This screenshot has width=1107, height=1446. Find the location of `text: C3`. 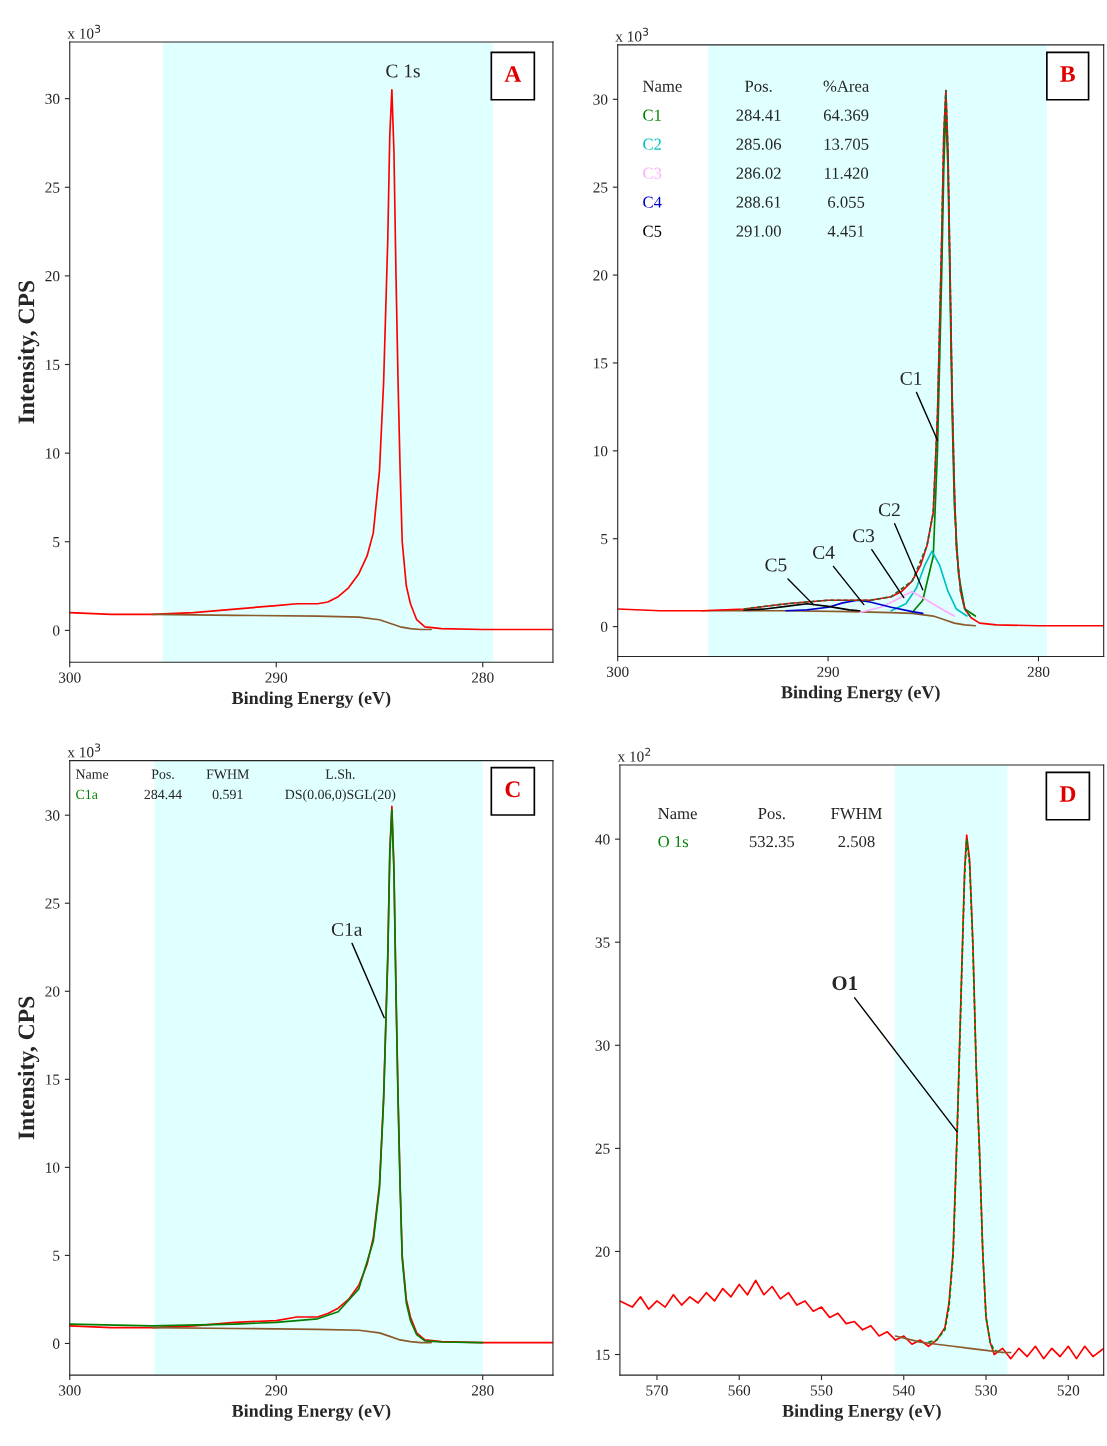

text: C3 is located at coordinates (652, 173).